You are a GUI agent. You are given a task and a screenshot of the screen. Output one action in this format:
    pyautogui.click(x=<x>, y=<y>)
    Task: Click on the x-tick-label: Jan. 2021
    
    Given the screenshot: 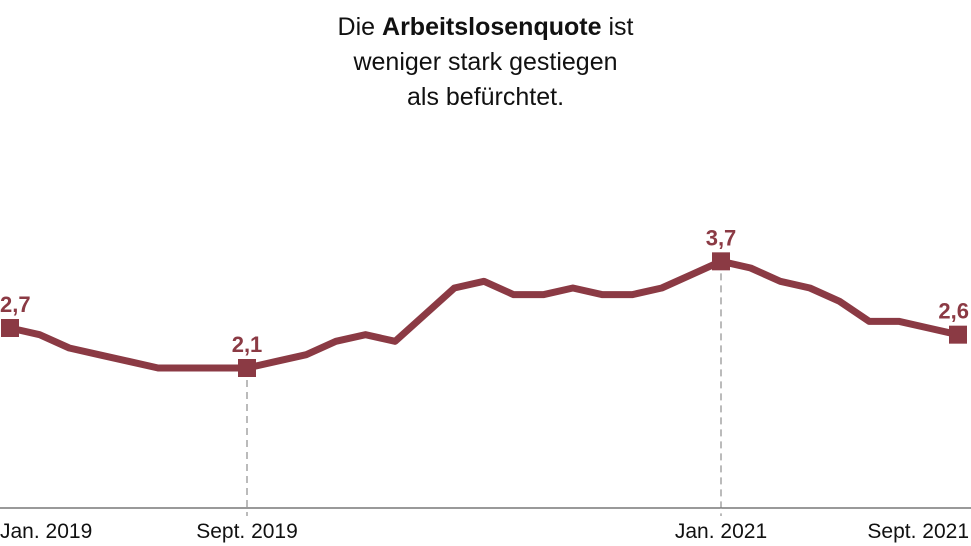 What is the action you would take?
    pyautogui.click(x=721, y=531)
    